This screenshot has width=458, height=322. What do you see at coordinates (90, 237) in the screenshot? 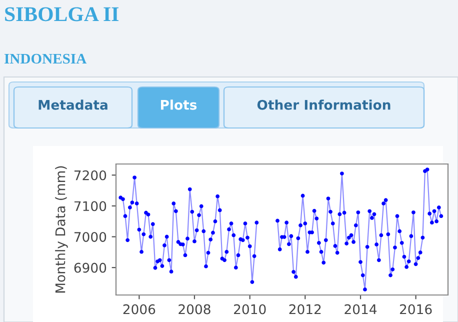
I see `y-tick-label: 7000` at bounding box center [90, 237].